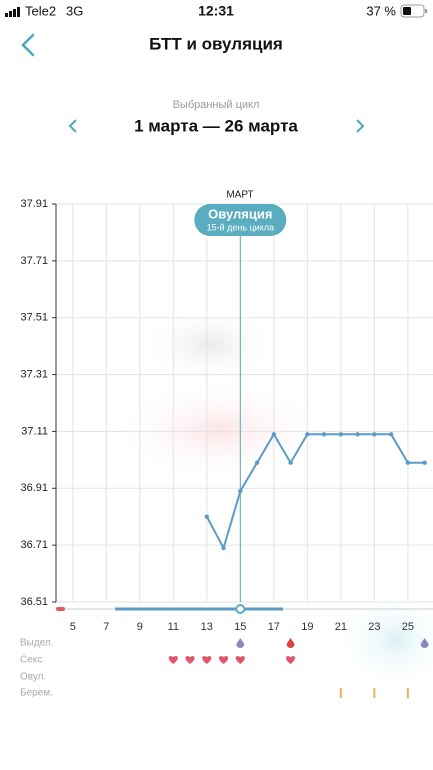  I want to click on screen-title: БТТ и овуляция, so click(216, 43).